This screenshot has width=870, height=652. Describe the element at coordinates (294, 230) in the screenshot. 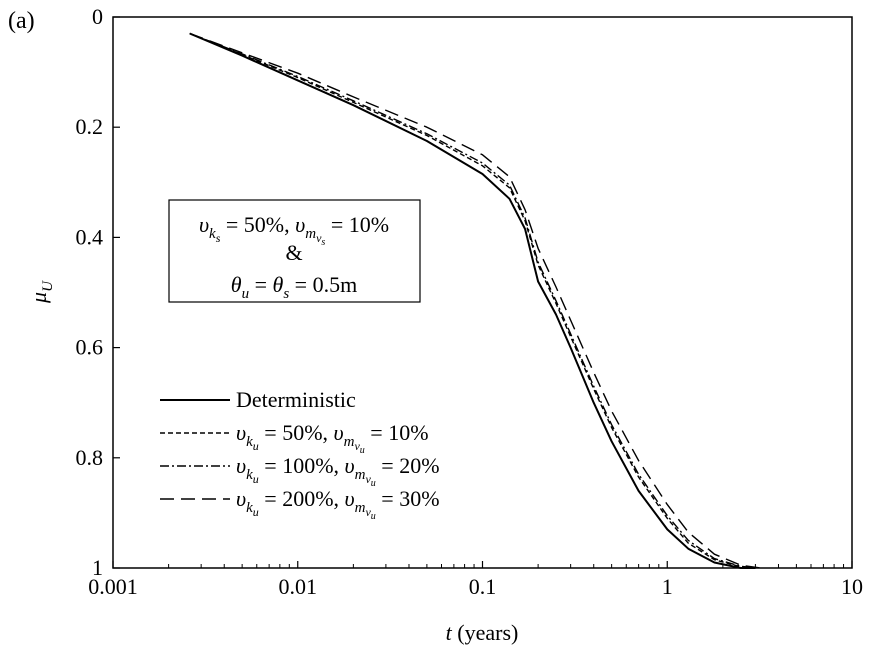

I see `annotation-line-1: υks = 50%, υmvs = 10%` at that location.